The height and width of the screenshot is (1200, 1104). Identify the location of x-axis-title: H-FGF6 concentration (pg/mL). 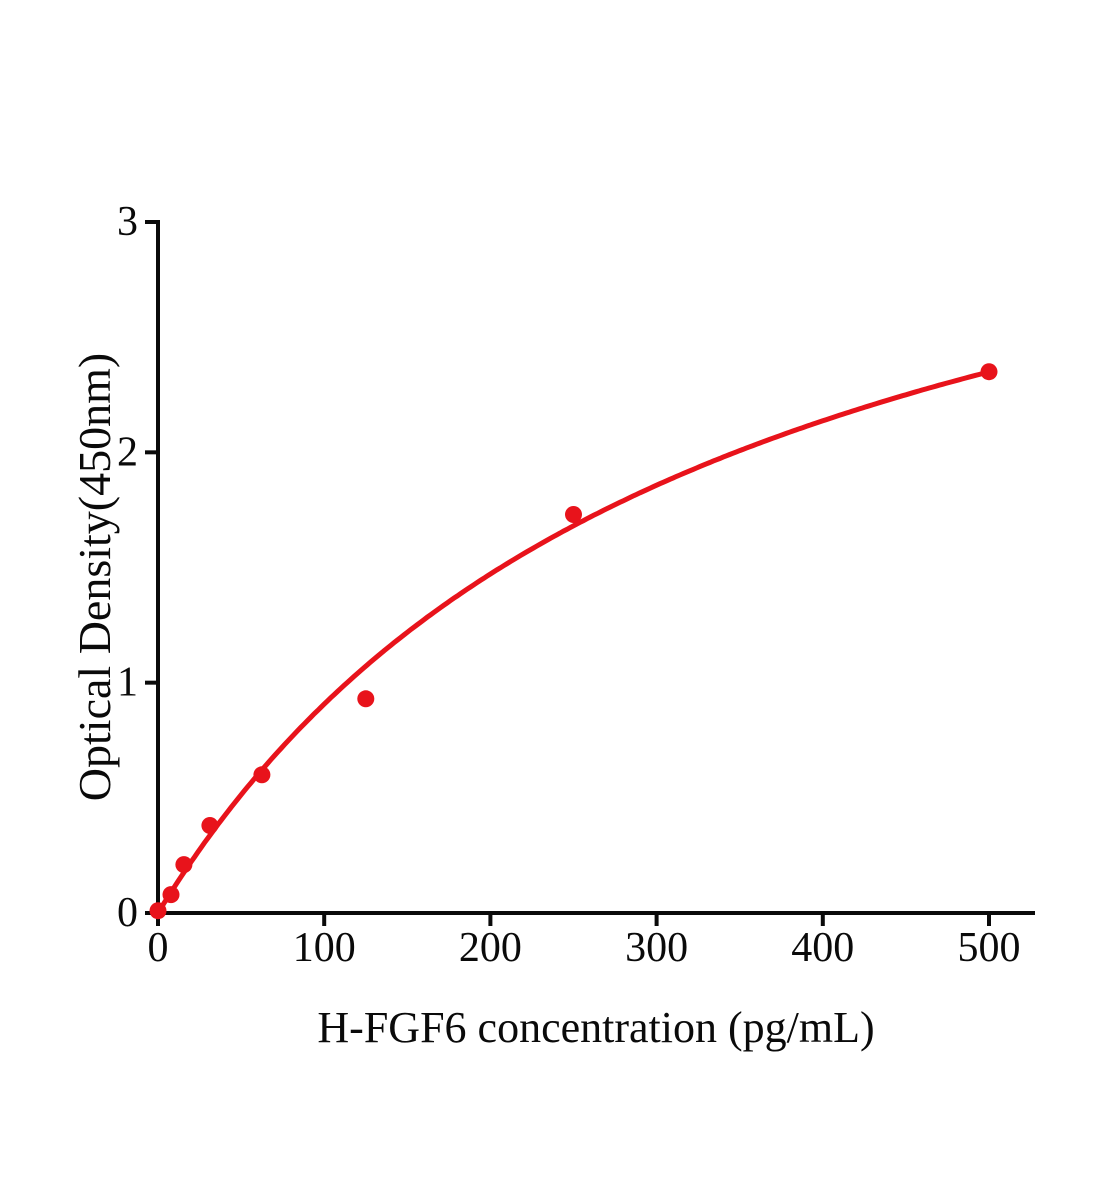
(595, 1027).